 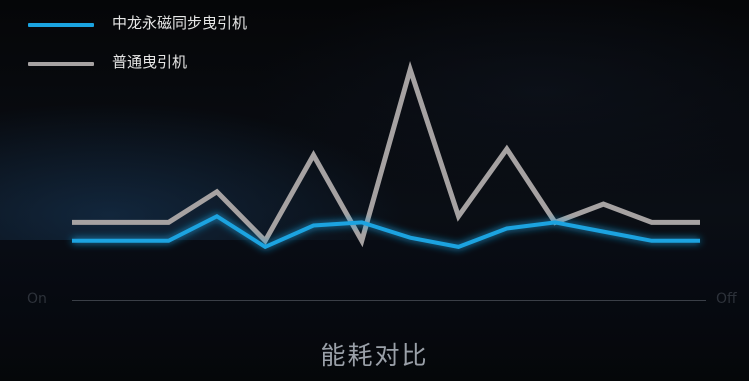 What do you see at coordinates (374, 355) in the screenshot?
I see `caption: 能耗对比` at bounding box center [374, 355].